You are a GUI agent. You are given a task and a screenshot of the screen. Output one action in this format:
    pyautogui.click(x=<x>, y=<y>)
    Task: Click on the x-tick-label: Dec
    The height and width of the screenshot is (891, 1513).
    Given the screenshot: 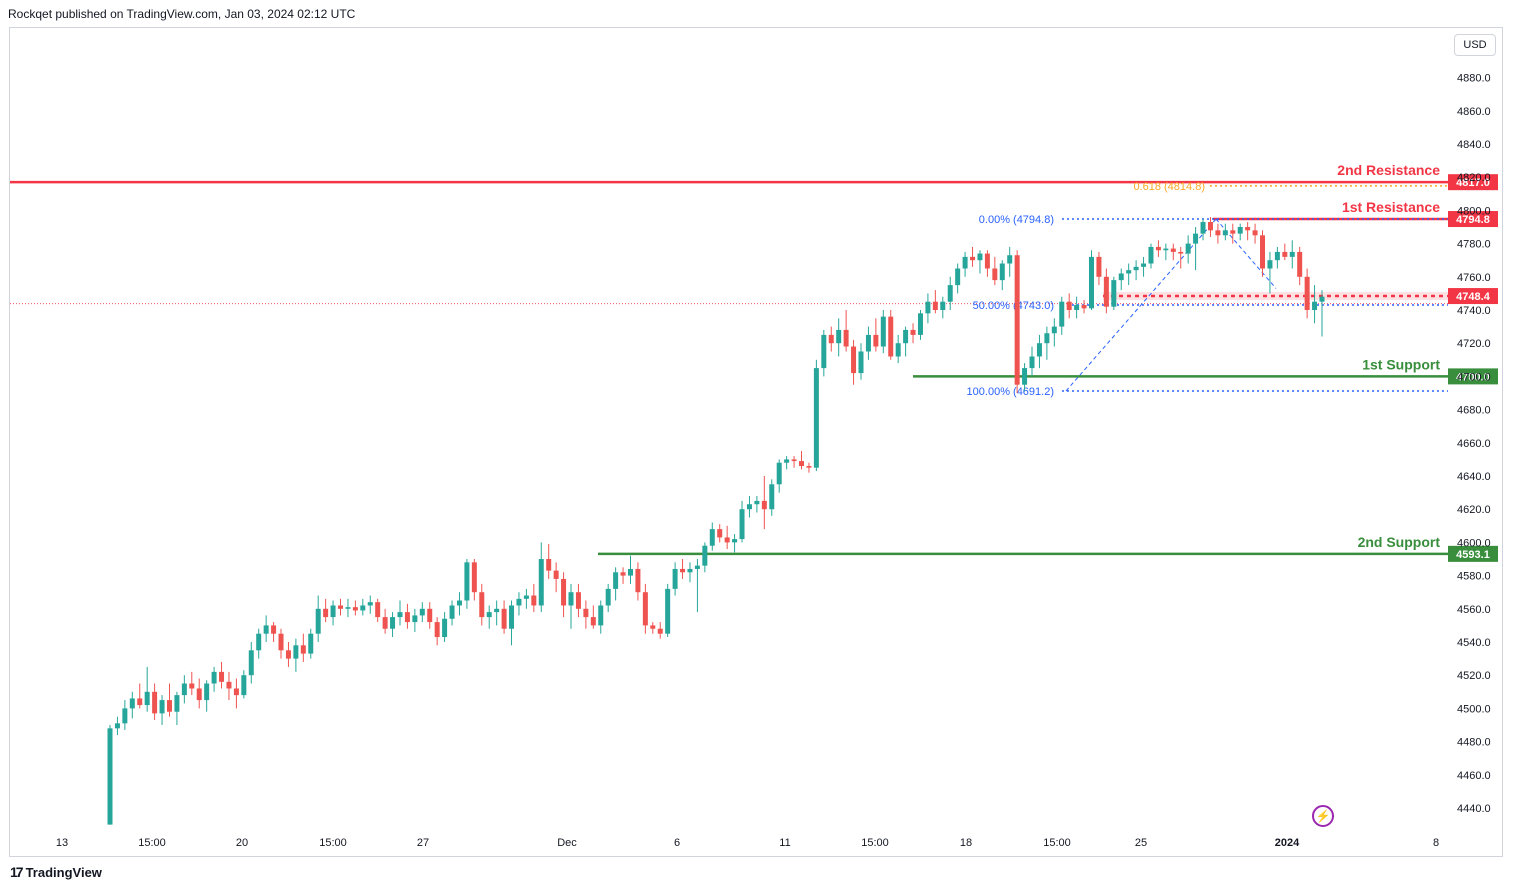 What is the action you would take?
    pyautogui.click(x=567, y=843)
    